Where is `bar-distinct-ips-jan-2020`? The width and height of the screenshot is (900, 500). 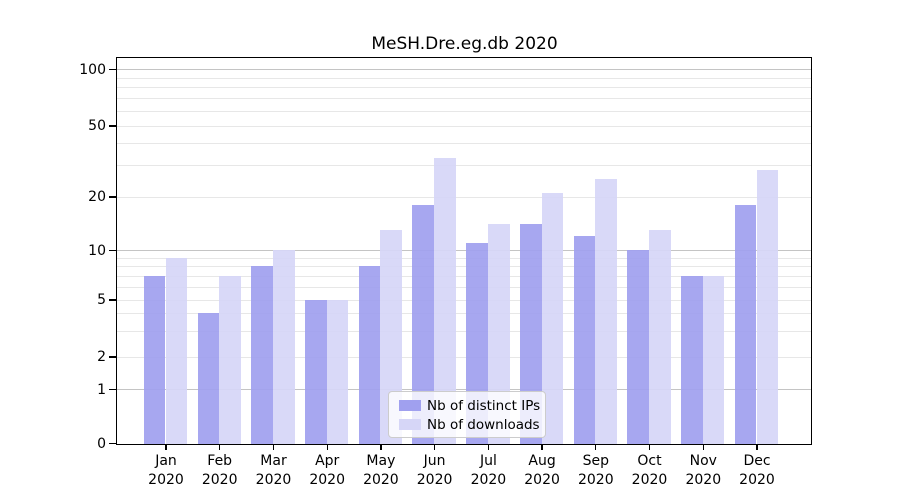
bar-distinct-ips-jan-2020 is located at coordinates (154, 359).